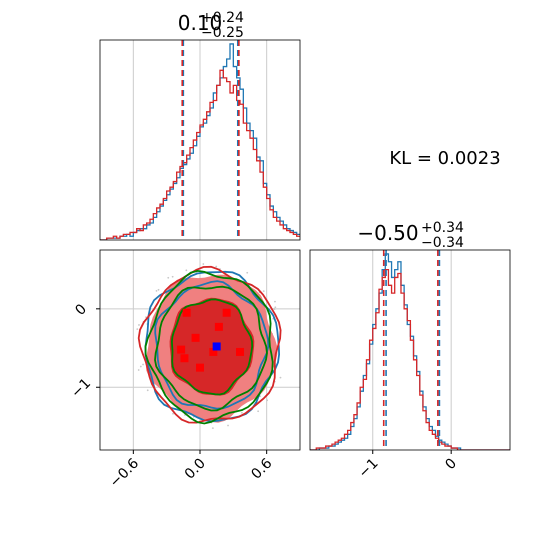 The width and height of the screenshot is (550, 550). I want to click on title-param1-sup: +0.24, so click(222, 18).